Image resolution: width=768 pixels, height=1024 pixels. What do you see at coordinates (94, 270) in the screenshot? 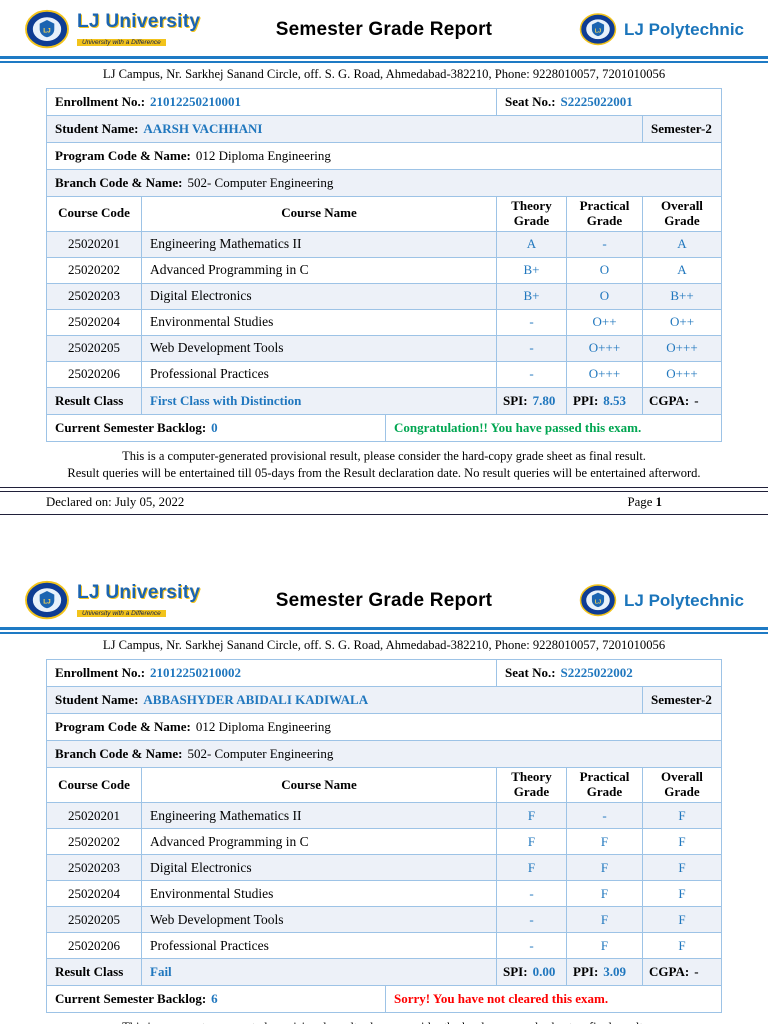
I see `course-code: 25020202` at bounding box center [94, 270].